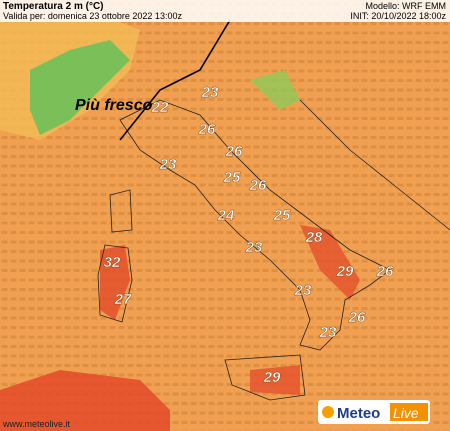 The image size is (450, 431). What do you see at coordinates (406, 413) in the screenshot?
I see `logo-text: Live` at bounding box center [406, 413].